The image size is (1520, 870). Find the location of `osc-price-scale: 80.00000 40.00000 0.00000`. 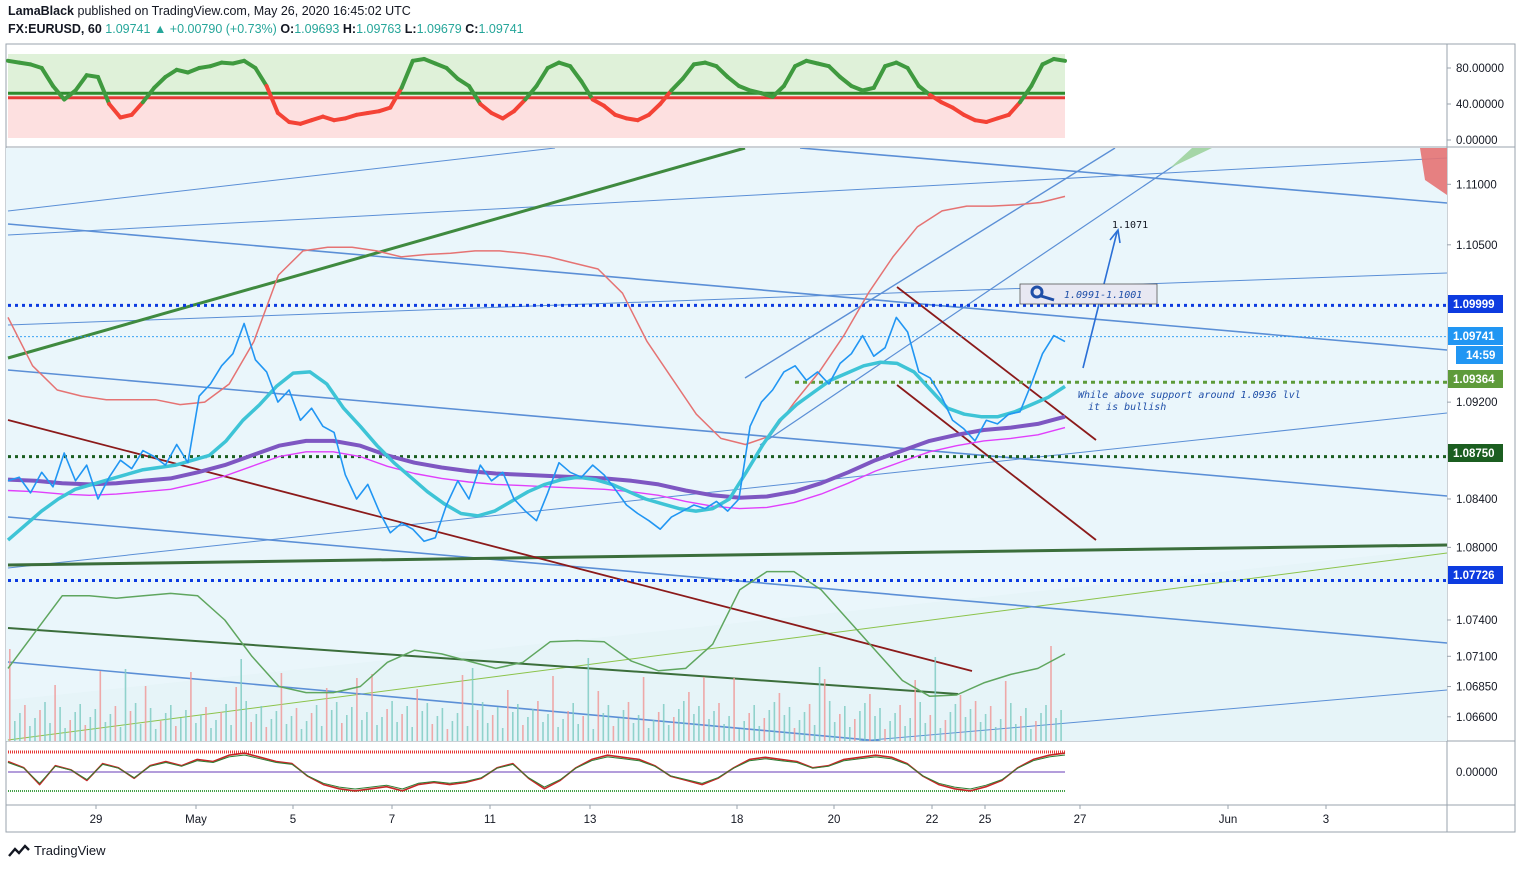

osc-price-scale: 80.00000 40.00000 0.00000 is located at coordinates (1475, 105).